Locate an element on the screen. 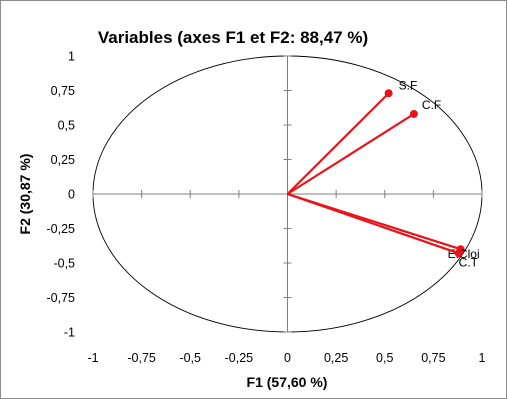 The width and height of the screenshot is (507, 399). point-c-f is located at coordinates (413, 113).